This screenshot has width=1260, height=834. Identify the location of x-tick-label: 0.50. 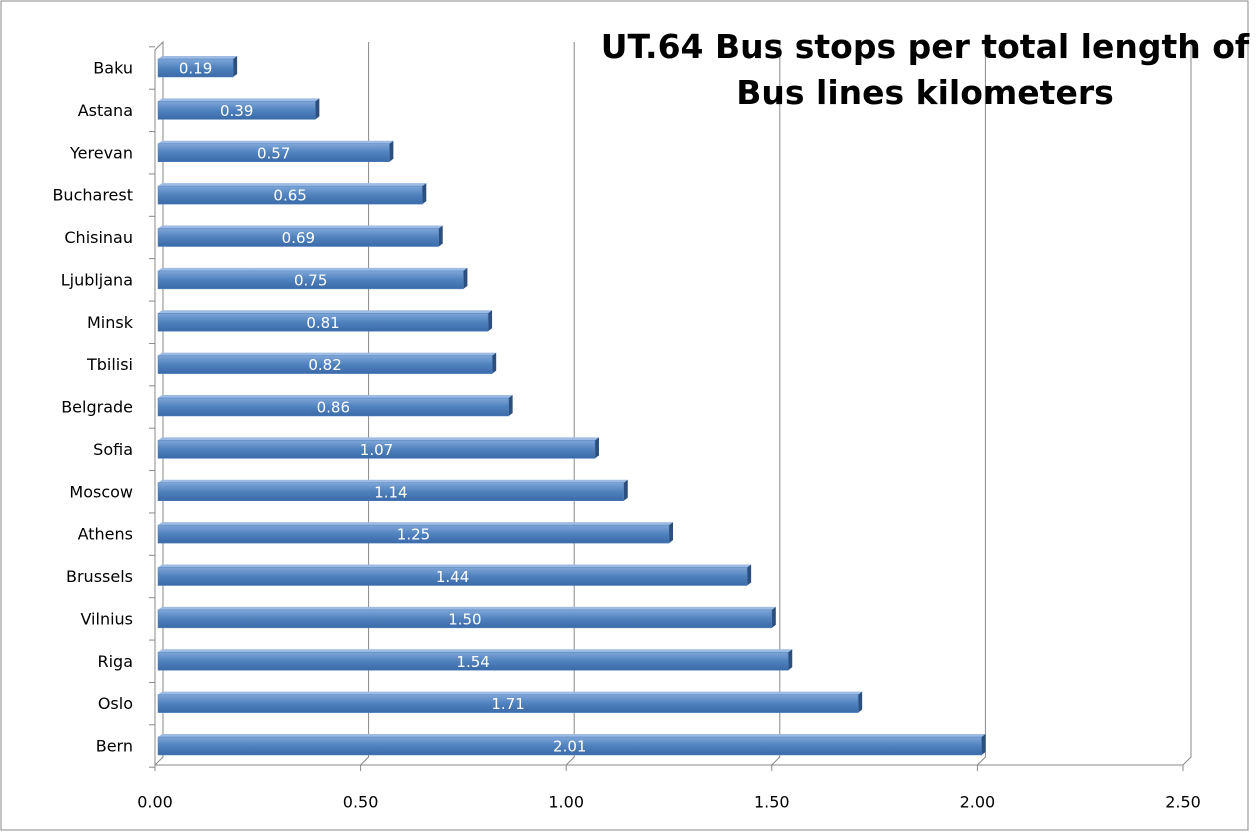
(361, 802).